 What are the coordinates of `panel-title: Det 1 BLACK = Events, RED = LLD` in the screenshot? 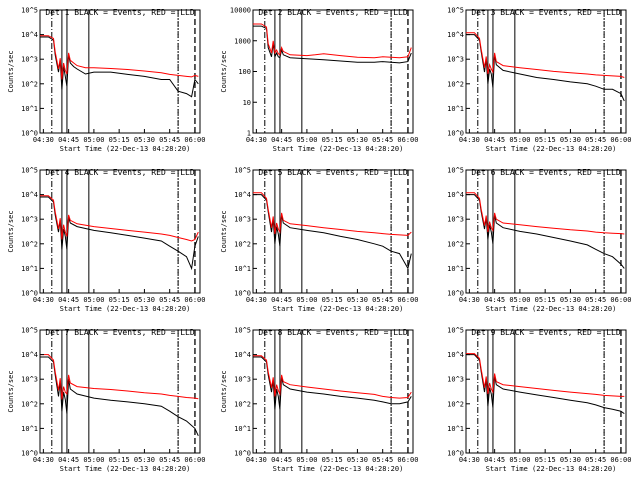 It's located at (119, 12).